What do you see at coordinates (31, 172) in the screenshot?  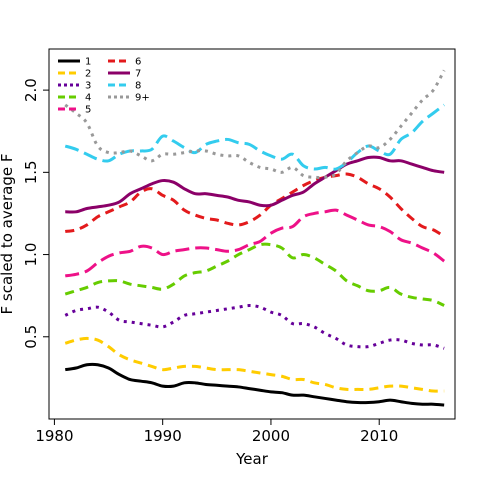 I see `y-tick-label: 1.5` at bounding box center [31, 172].